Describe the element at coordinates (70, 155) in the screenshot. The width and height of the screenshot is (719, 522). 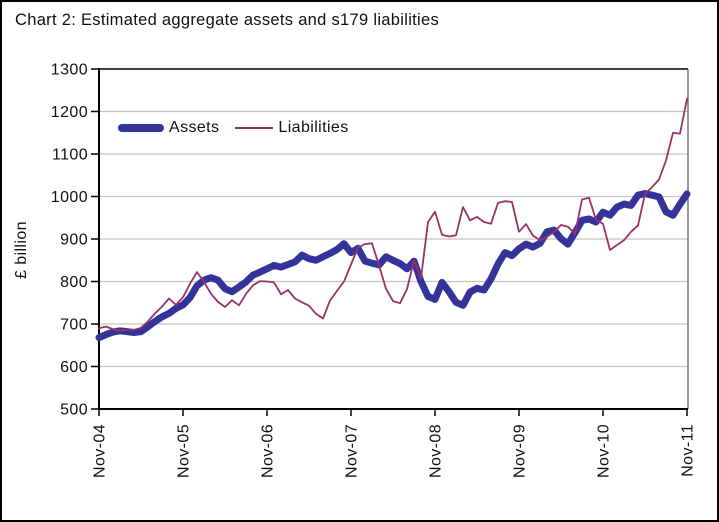
I see `y-tick-label: 1100` at that location.